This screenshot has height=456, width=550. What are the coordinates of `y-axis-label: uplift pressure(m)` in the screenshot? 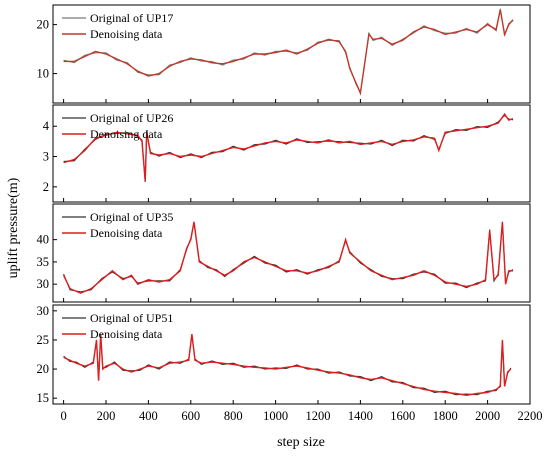 It's located at (13, 227).